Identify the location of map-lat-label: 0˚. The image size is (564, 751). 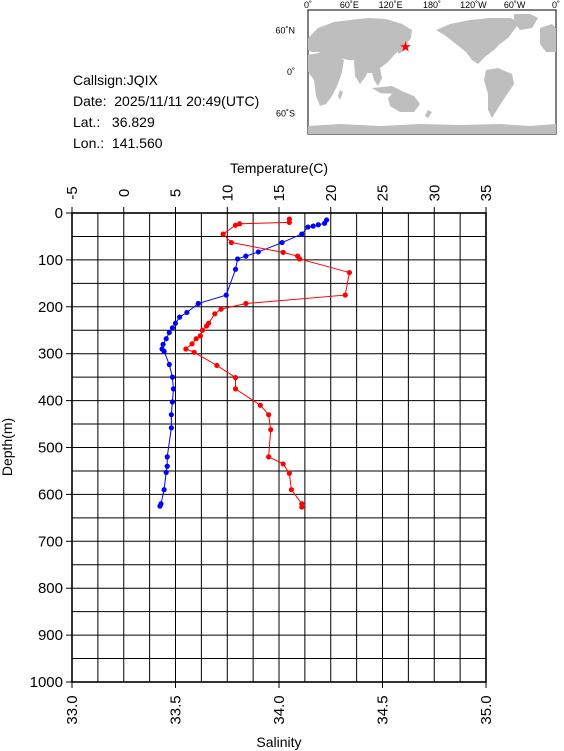
(291, 72).